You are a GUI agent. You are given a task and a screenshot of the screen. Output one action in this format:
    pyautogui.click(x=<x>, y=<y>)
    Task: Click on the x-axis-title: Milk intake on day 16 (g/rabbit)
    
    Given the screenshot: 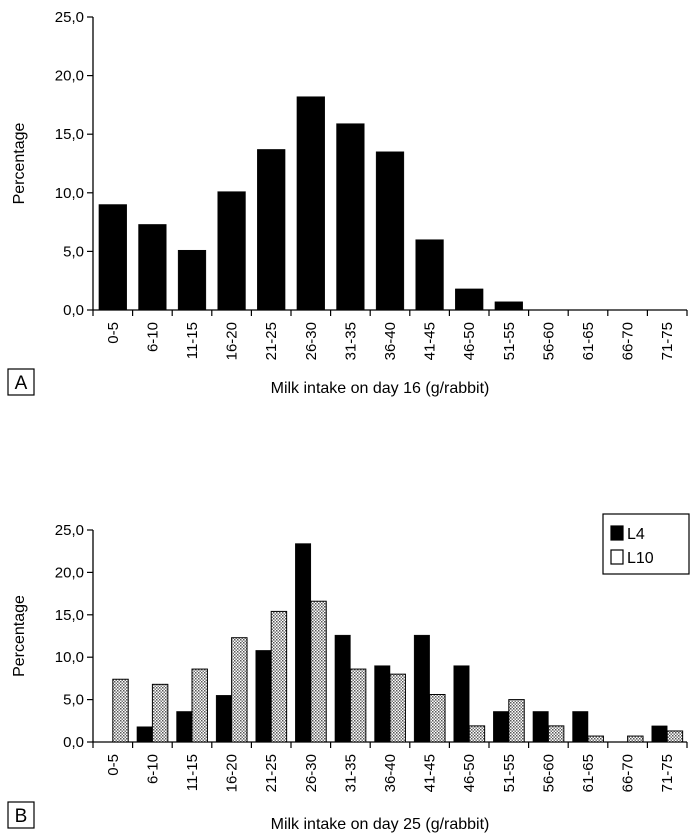 What is the action you would take?
    pyautogui.click(x=380, y=388)
    